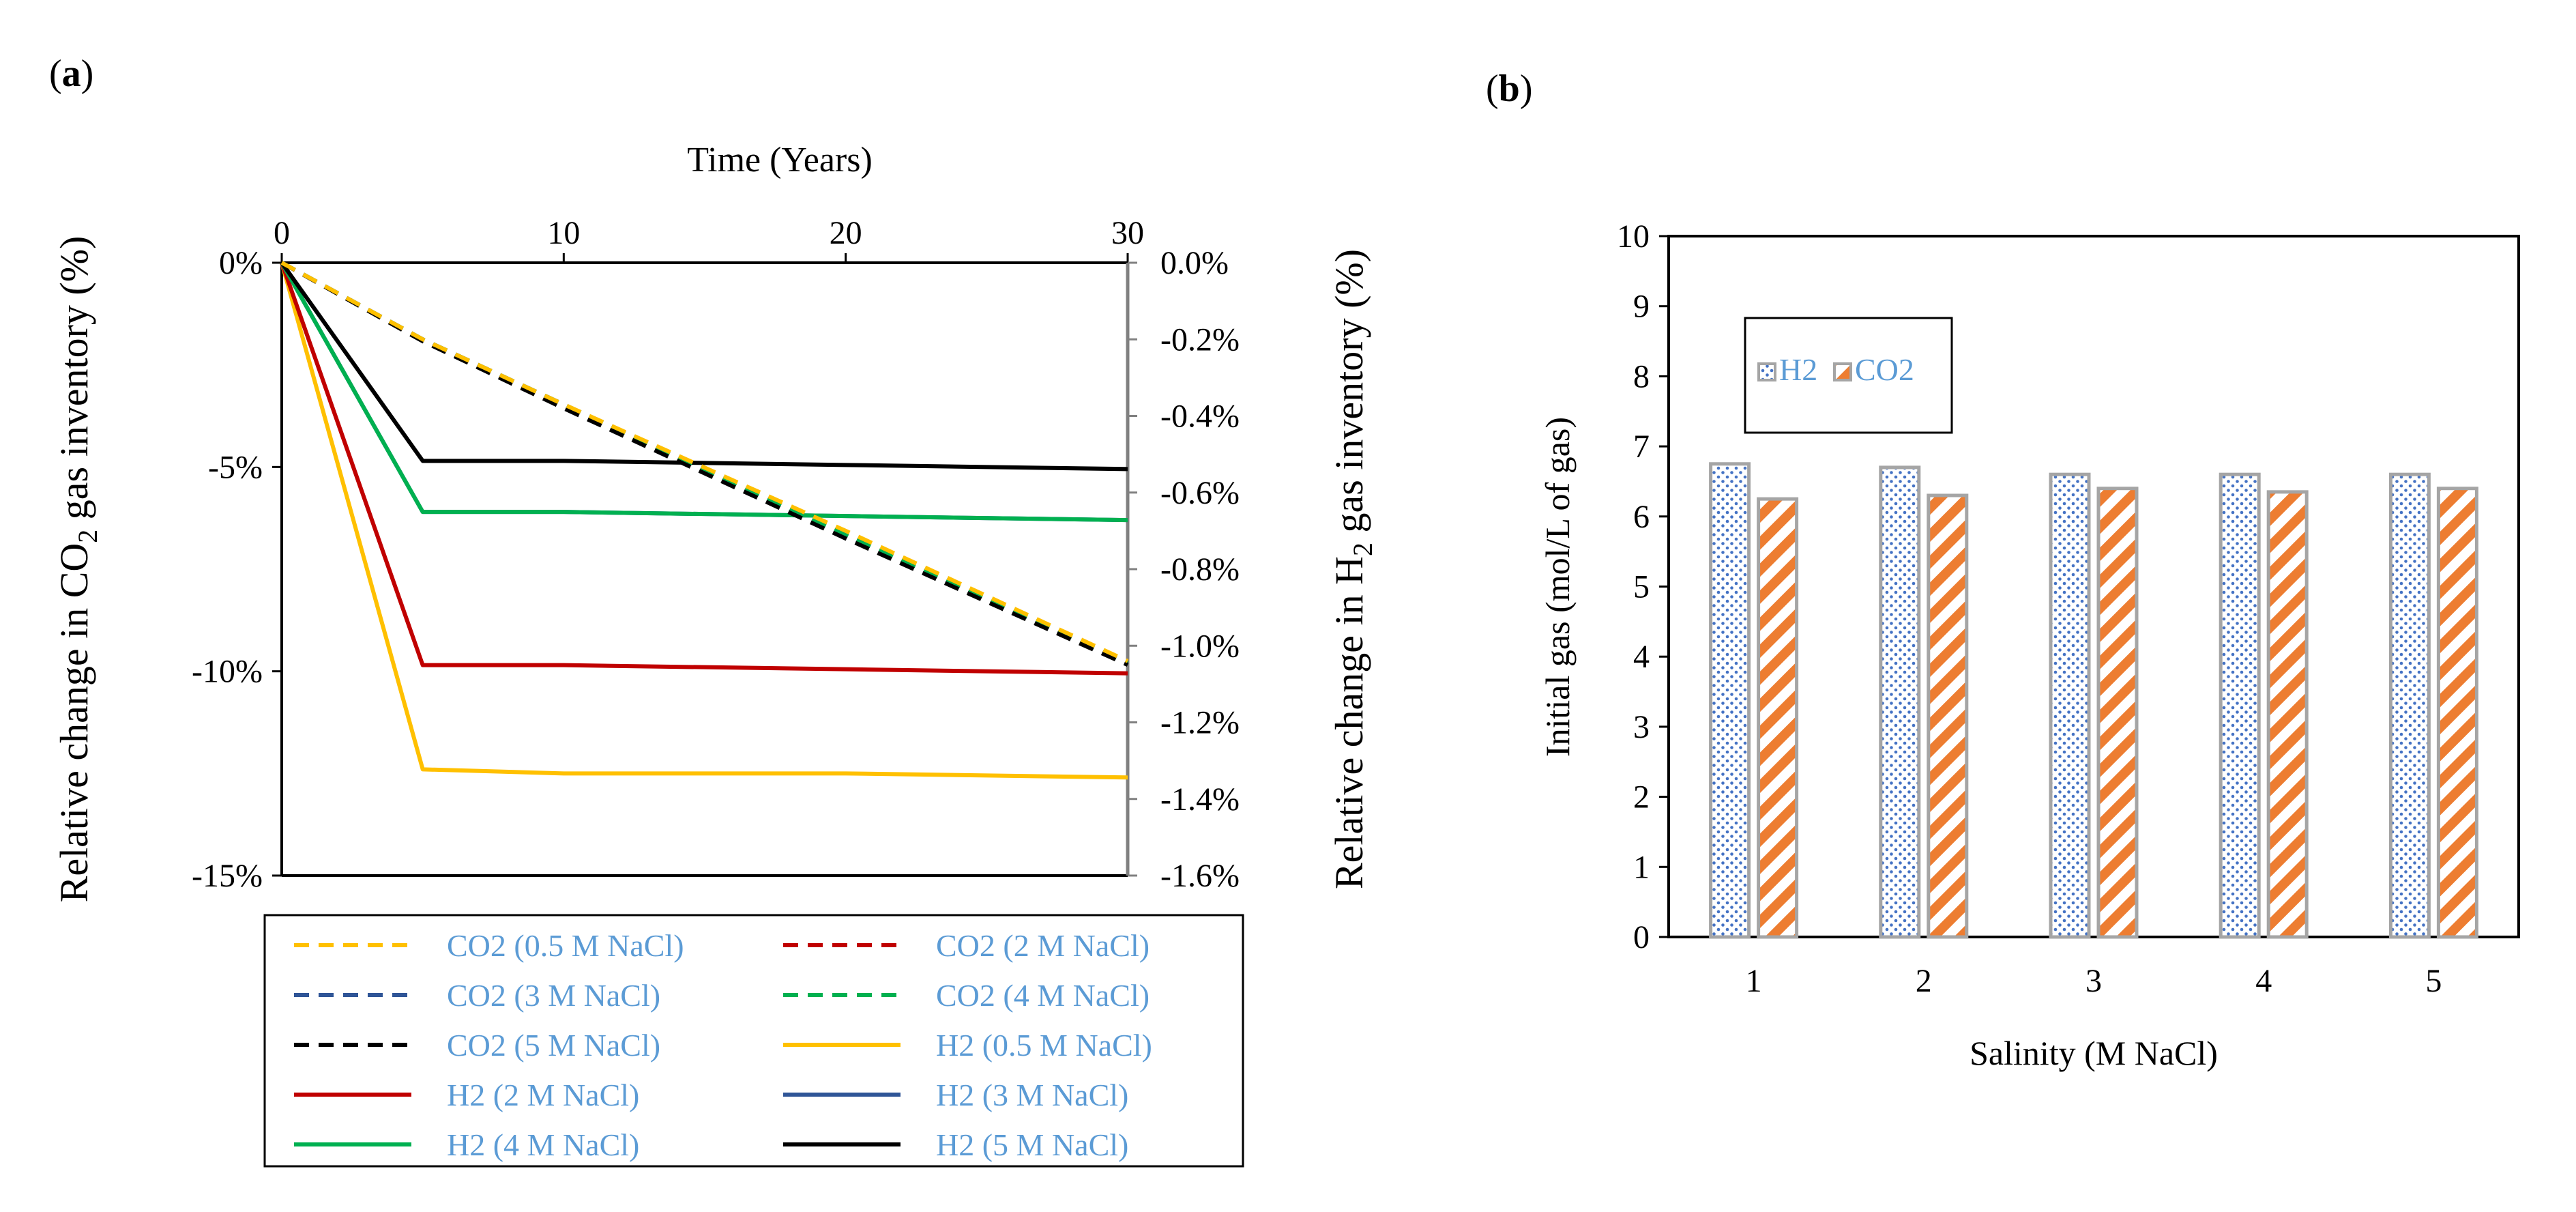 Image resolution: width=2576 pixels, height=1212 pixels. I want to click on panel-a-right-y-tick-label: -1.6%, so click(1200, 876).